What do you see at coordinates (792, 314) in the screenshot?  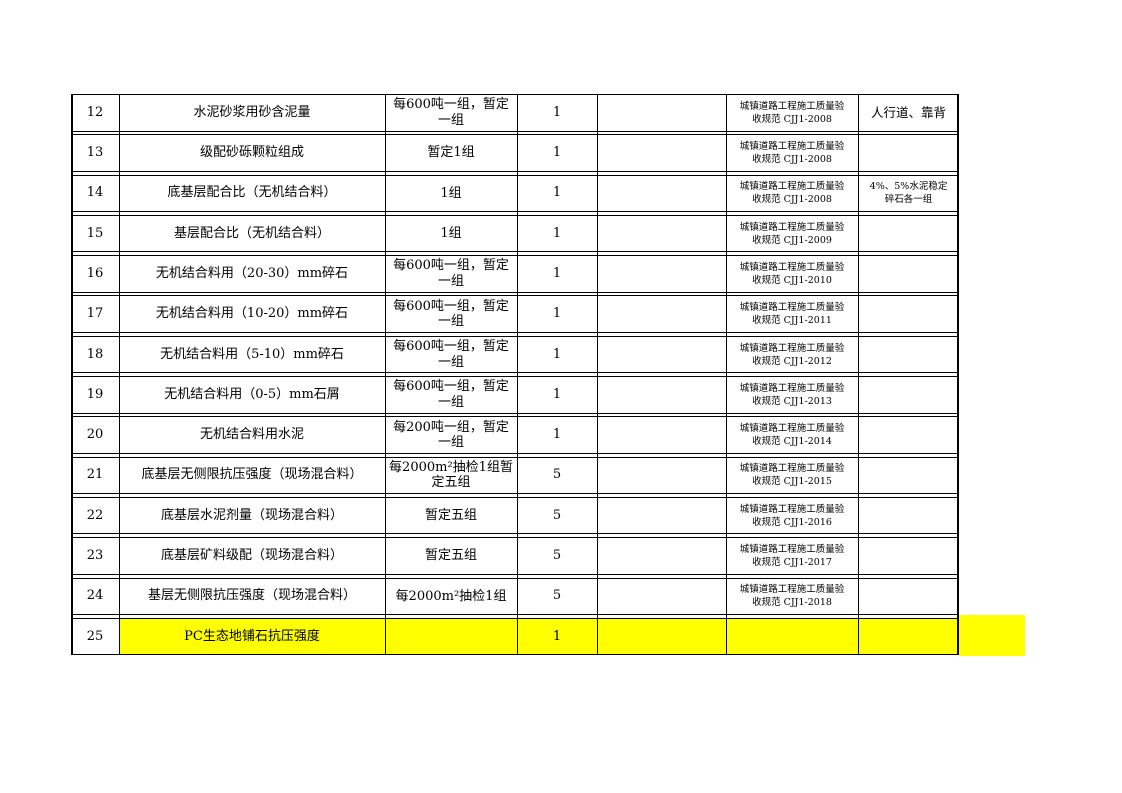 I see `standard-cell: 城镇道路工程施工质量验收规范 CJJ1-2011` at bounding box center [792, 314].